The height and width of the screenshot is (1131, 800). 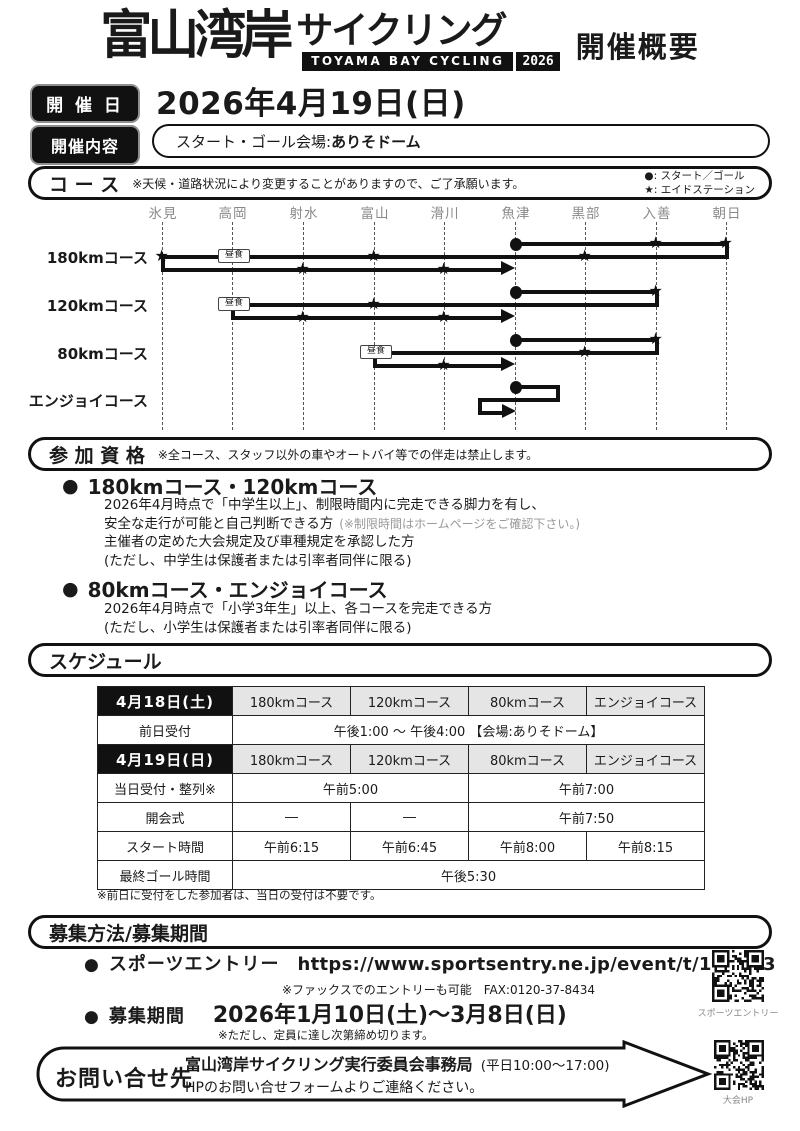 I want to click on eligibility-group-heading-long: ● 180kmコース・120kmコース, so click(x=219, y=485).